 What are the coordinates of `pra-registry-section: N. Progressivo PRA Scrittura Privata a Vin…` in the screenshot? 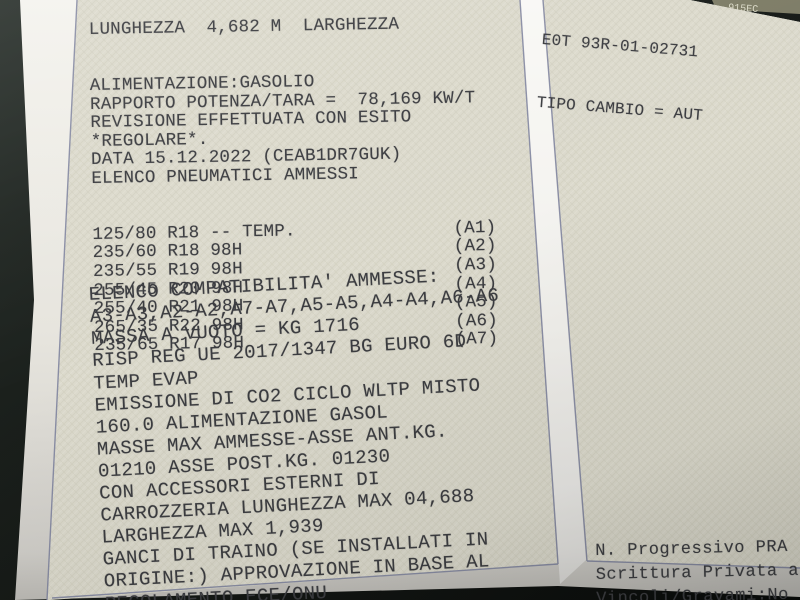 It's located at (697, 544).